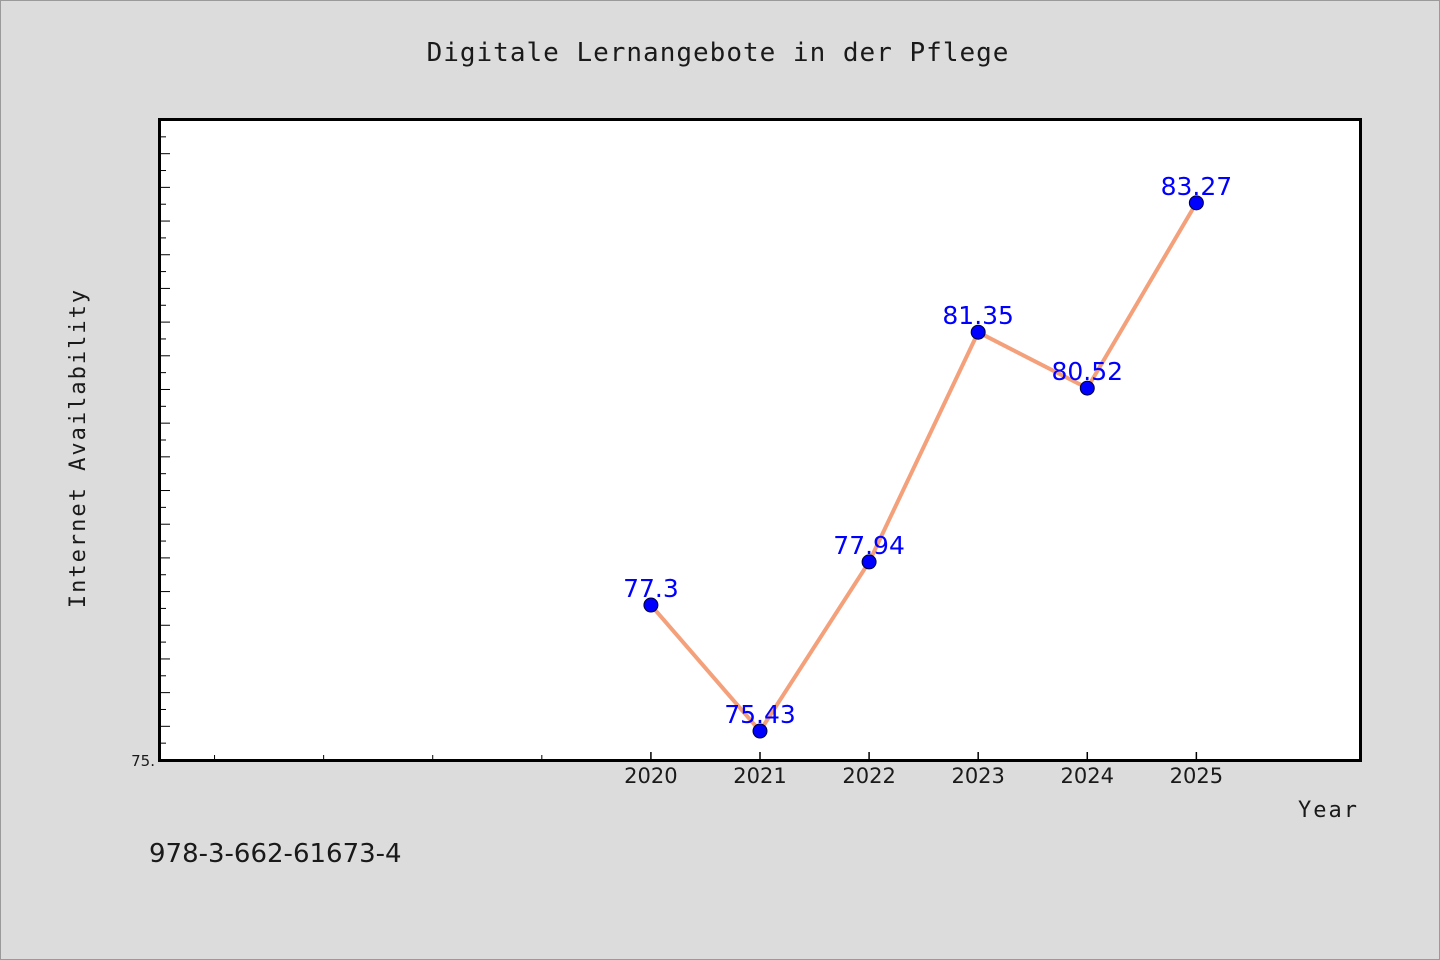 The image size is (1440, 960). What do you see at coordinates (650, 776) in the screenshot?
I see `x-tick-label: 2020` at bounding box center [650, 776].